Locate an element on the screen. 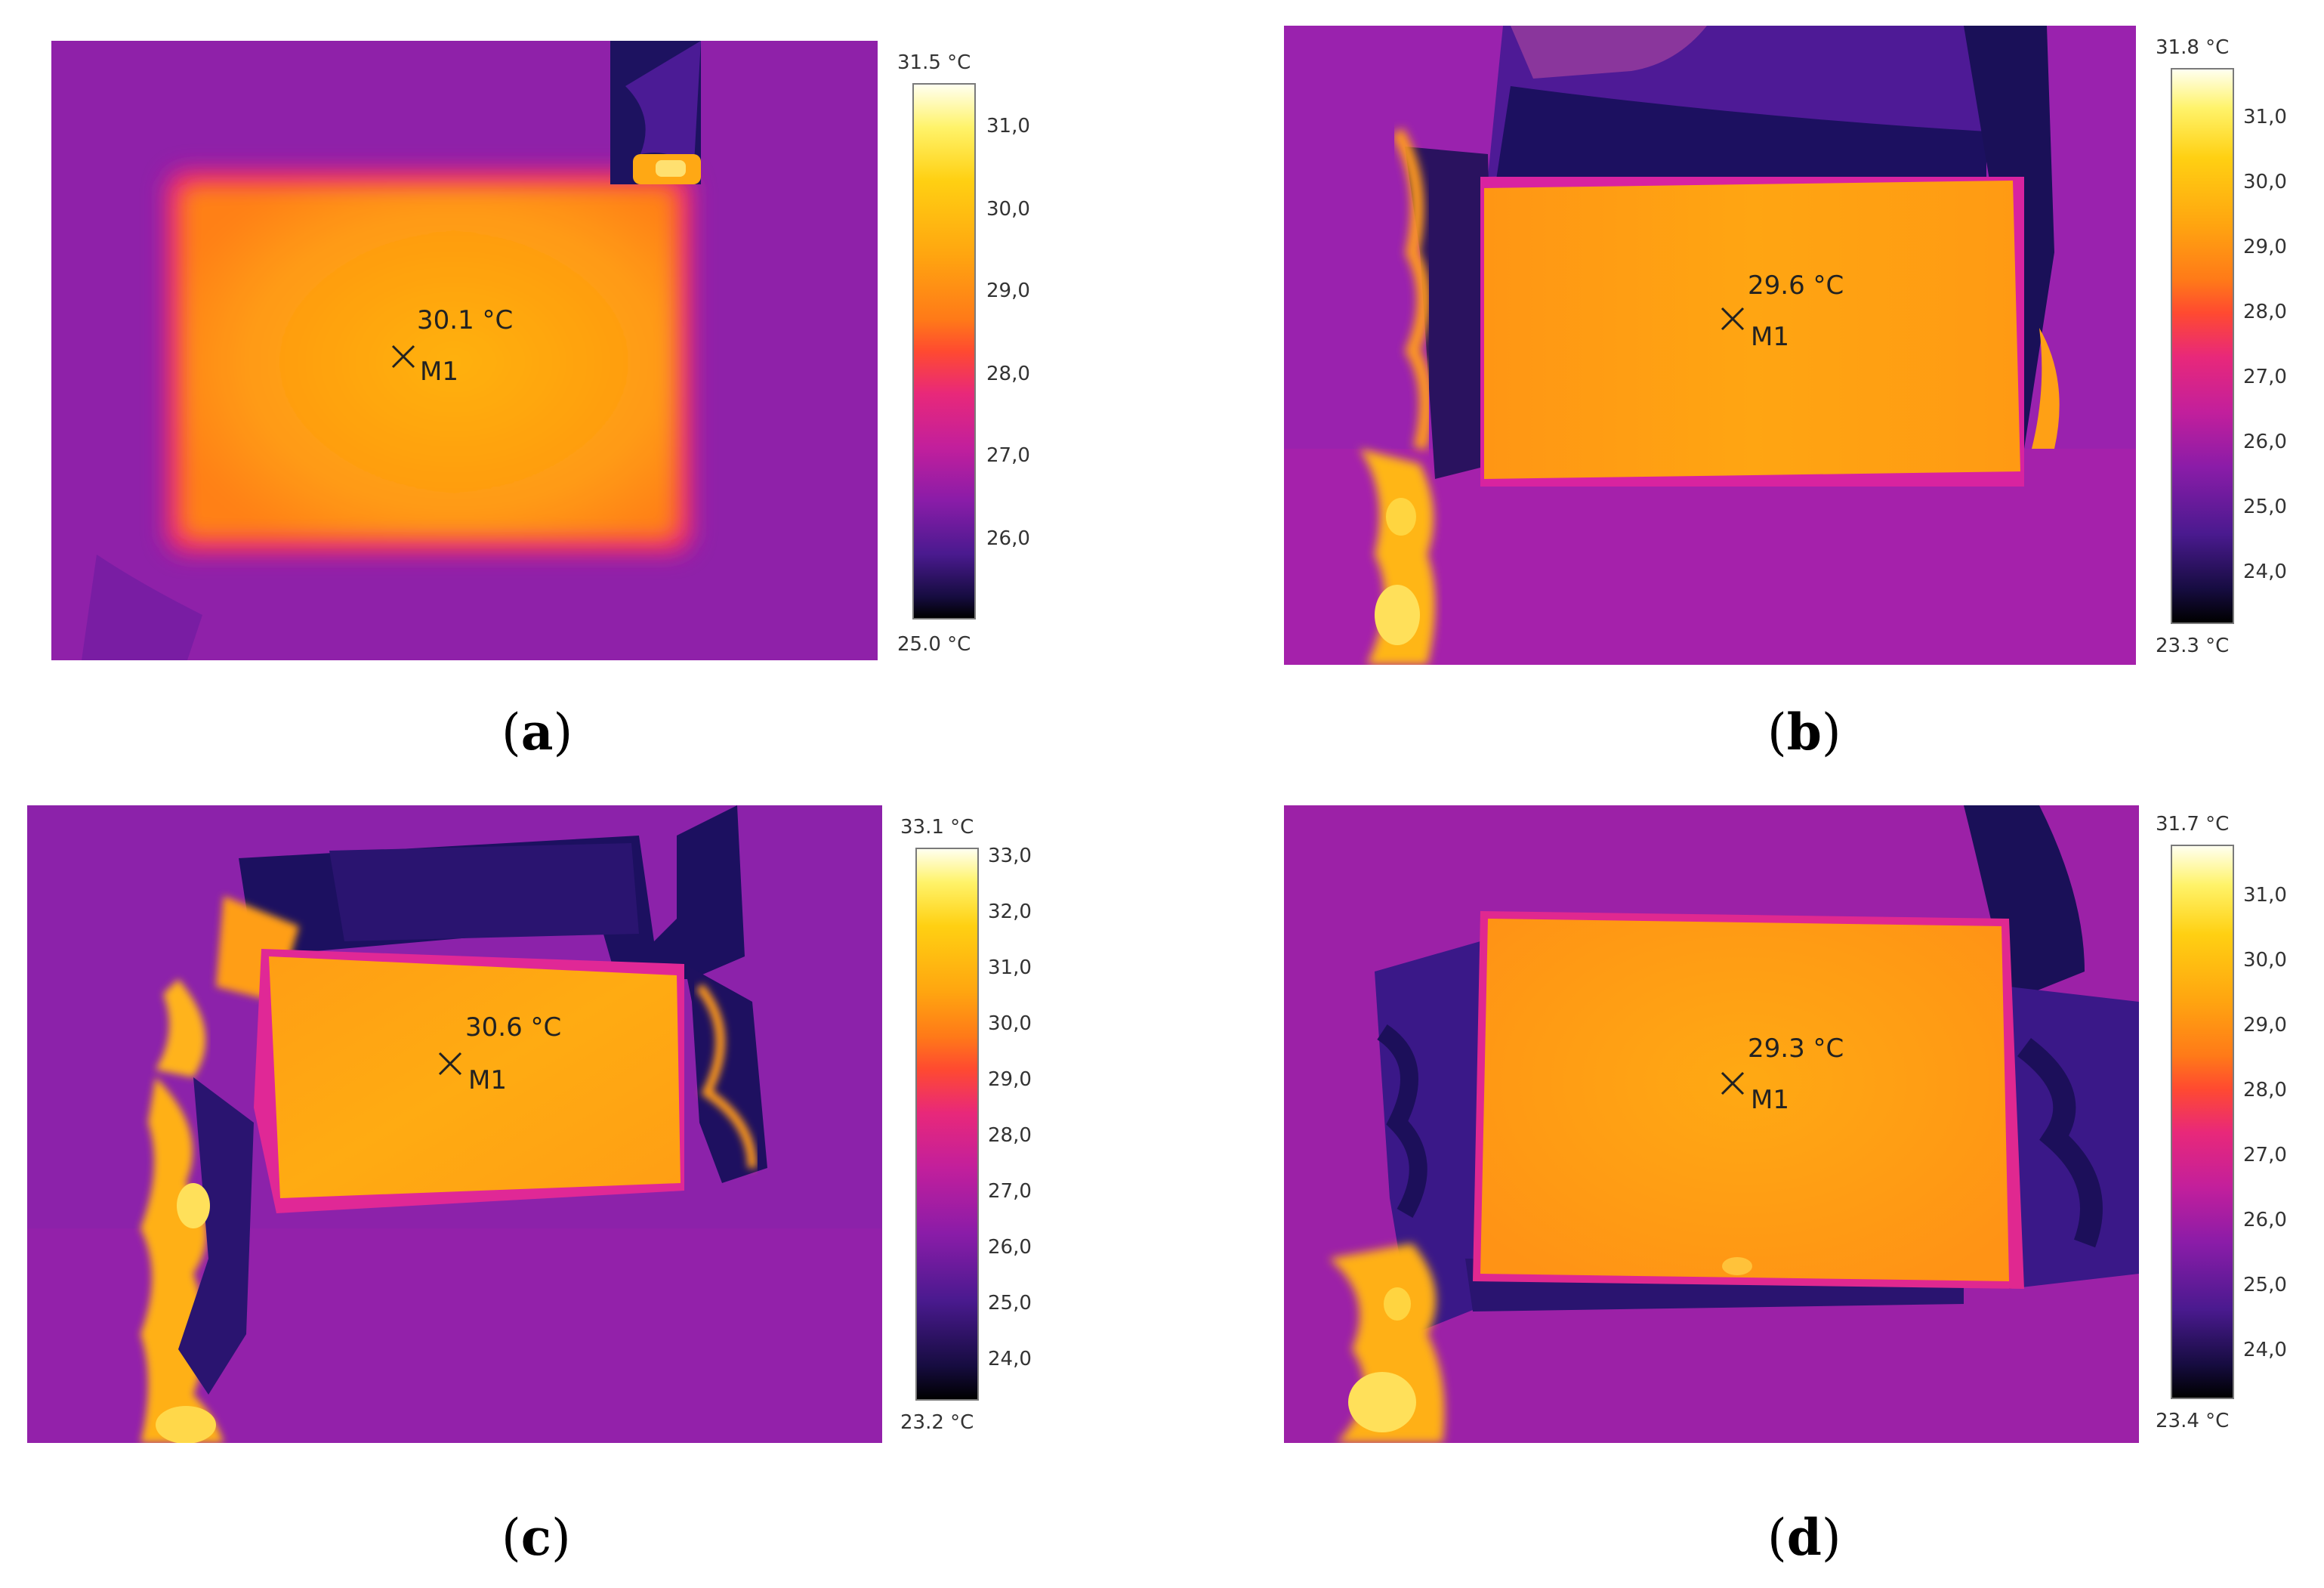 Image resolution: width=2324 pixels, height=1588 pixels. scale-max-label: 31.5 °C is located at coordinates (934, 62).